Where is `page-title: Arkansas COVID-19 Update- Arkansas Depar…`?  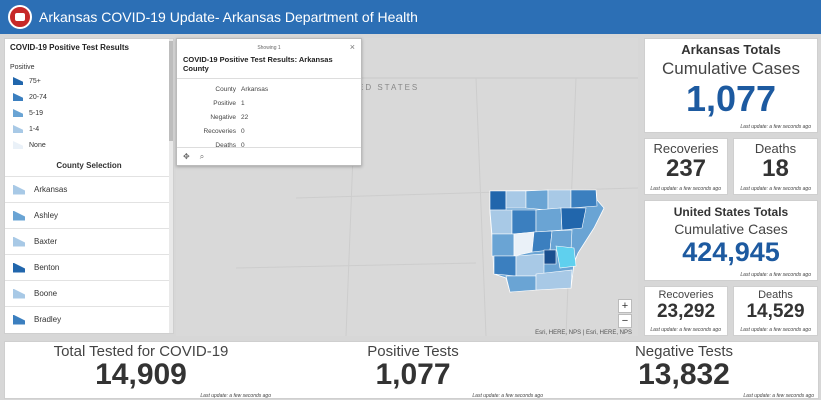 page-title: Arkansas COVID-19 Update- Arkansas Depar… is located at coordinates (228, 17).